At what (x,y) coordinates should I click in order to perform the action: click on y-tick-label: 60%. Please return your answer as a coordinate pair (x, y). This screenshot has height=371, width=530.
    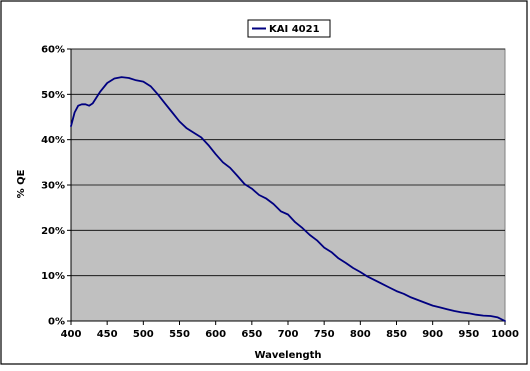
    Looking at the image, I should click on (53, 50).